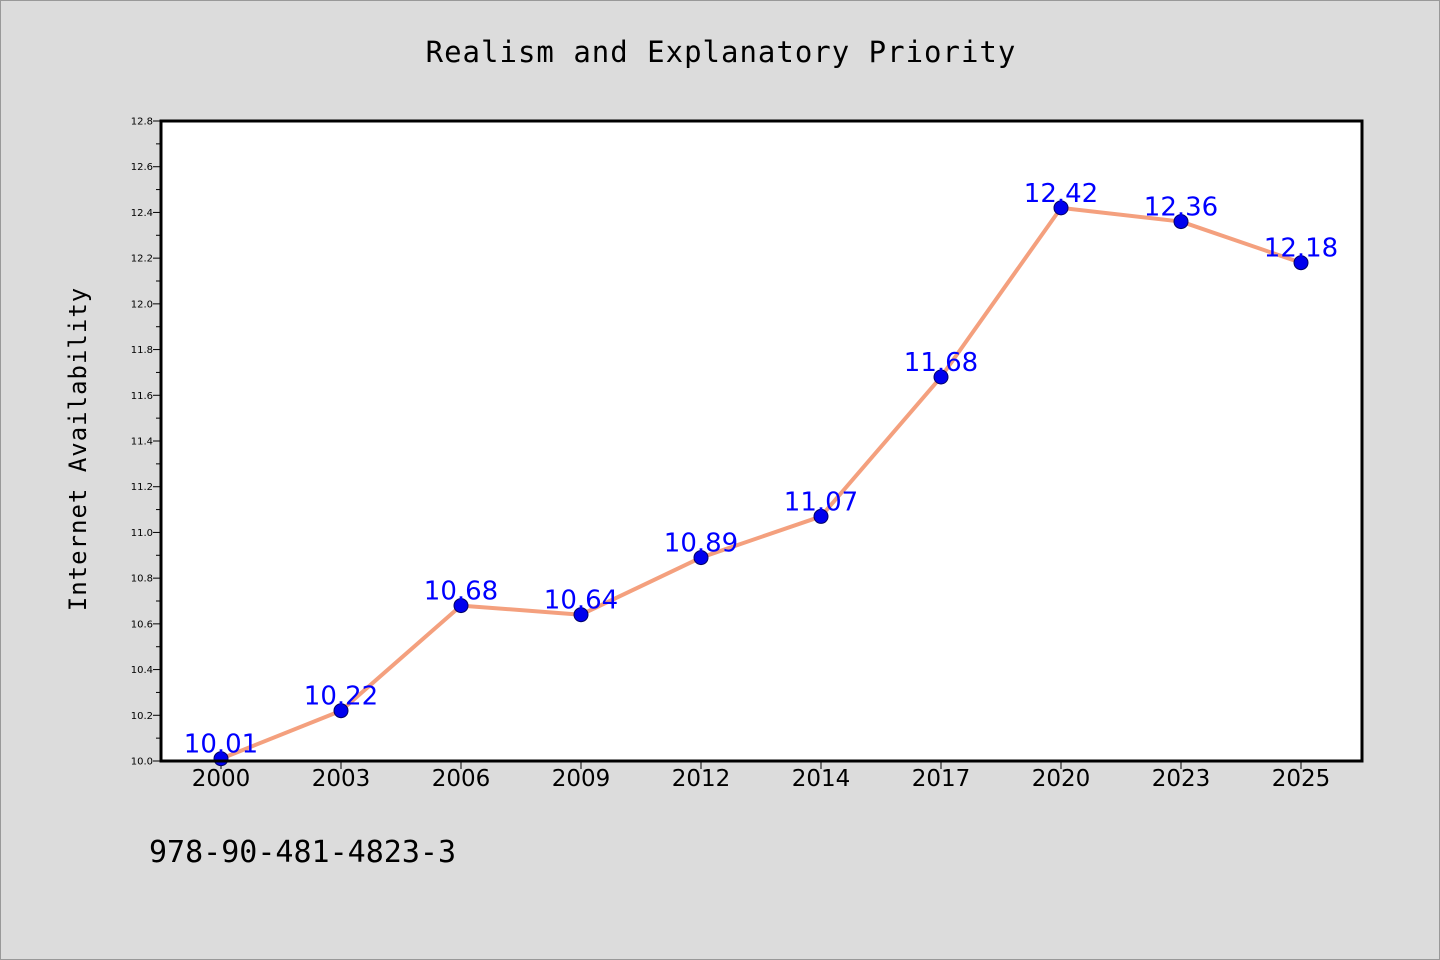 The width and height of the screenshot is (1440, 960). Describe the element at coordinates (1061, 194) in the screenshot. I see `data-label: 12.42` at that location.